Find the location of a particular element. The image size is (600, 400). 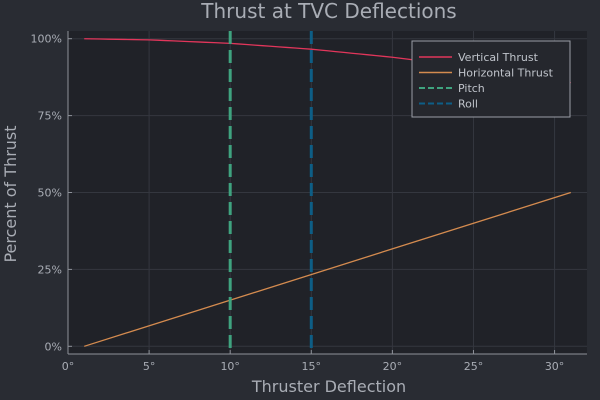

legend-label-vertical-thrust: Vertical Thrust is located at coordinates (498, 57).